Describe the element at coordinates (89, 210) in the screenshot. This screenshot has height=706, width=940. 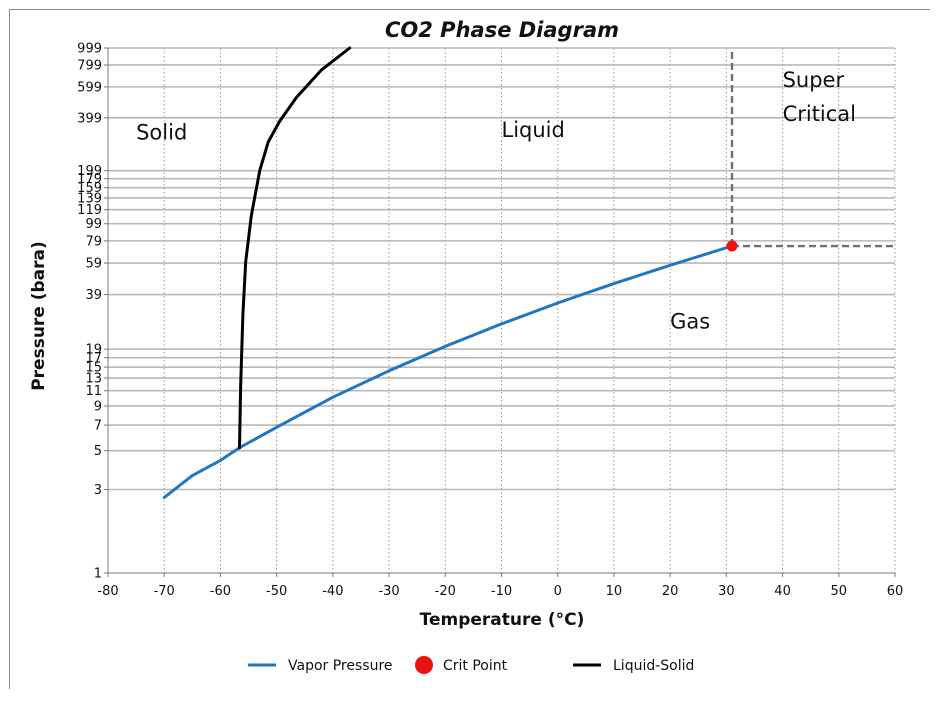
I see `y-tick-label: 119` at that location.